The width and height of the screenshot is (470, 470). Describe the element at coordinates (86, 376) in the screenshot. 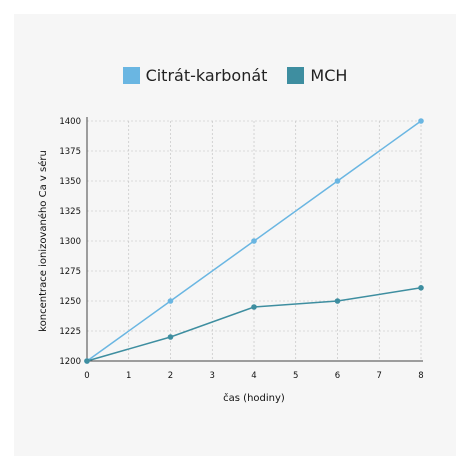

I see `x-tick-label: 0` at that location.